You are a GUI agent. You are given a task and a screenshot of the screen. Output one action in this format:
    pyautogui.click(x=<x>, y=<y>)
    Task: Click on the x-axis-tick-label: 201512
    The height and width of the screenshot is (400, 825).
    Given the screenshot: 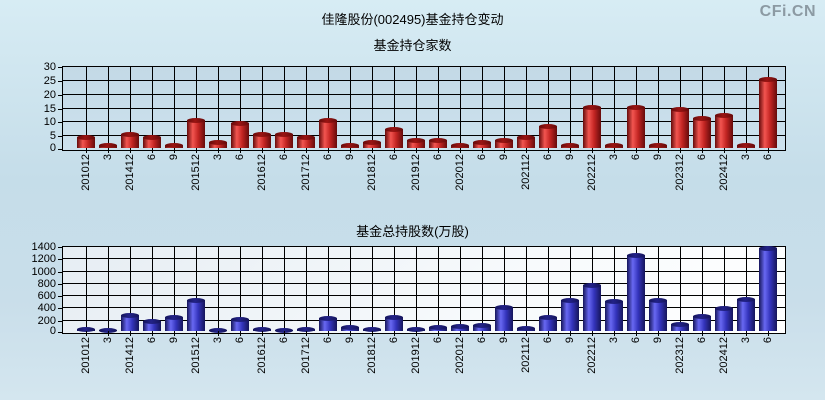 What is the action you would take?
    pyautogui.click(x=196, y=355)
    